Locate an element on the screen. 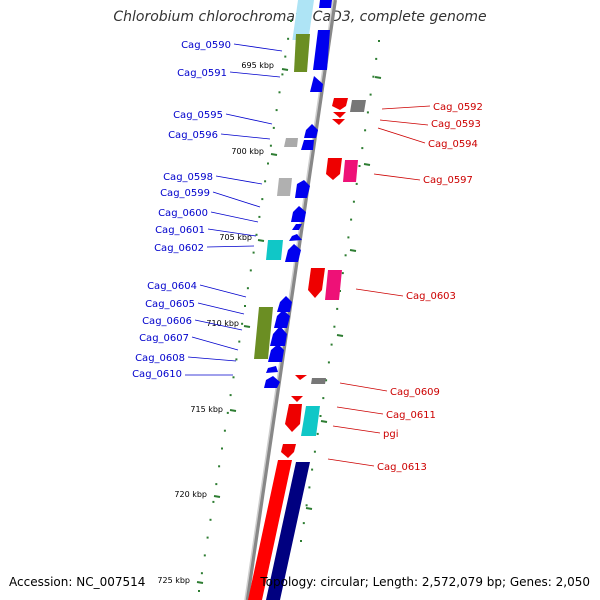 Image resolution: width=600 pixels, height=600 pixels. gene-shape-cag0605 is located at coordinates (282, 319).